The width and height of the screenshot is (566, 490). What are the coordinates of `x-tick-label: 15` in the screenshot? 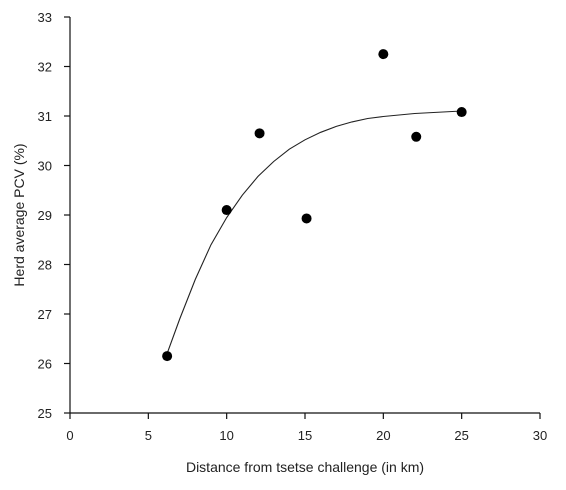 It's located at (305, 435).